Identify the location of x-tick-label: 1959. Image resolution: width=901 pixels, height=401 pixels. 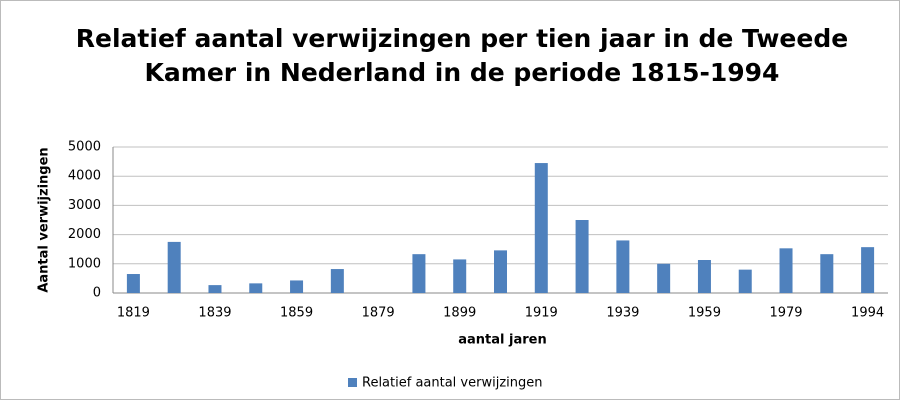
(704, 313).